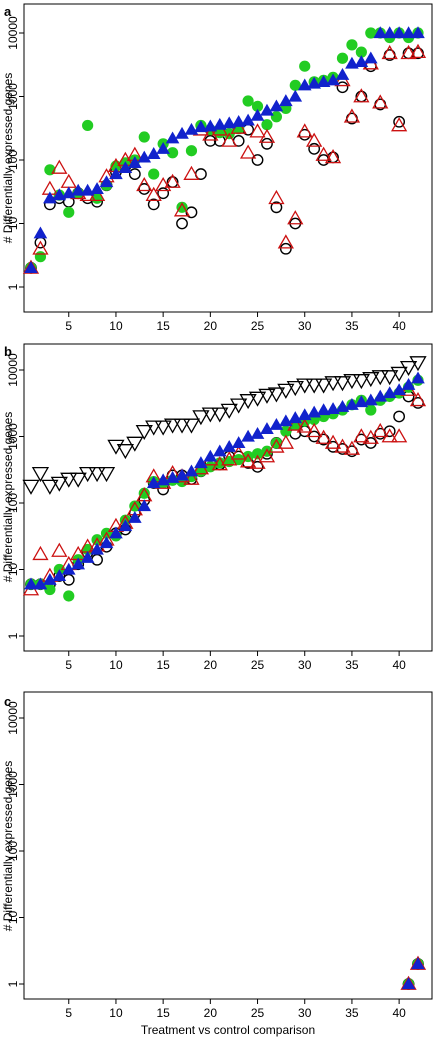 The height and width of the screenshot is (1046, 436). Describe the element at coordinates (258, 665) in the screenshot. I see `x-tick-label: 25` at that location.